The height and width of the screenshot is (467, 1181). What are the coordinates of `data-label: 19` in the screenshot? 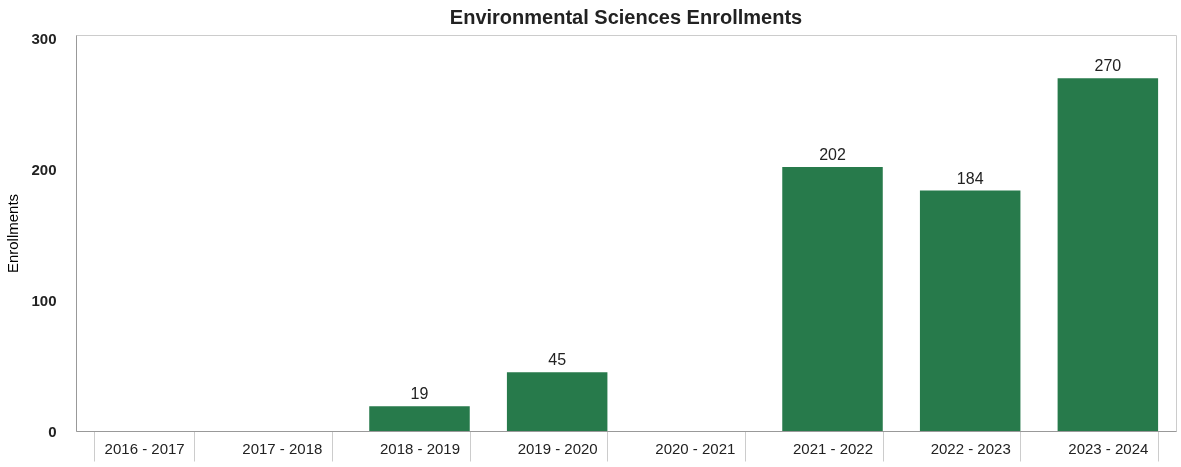 It's located at (419, 394).